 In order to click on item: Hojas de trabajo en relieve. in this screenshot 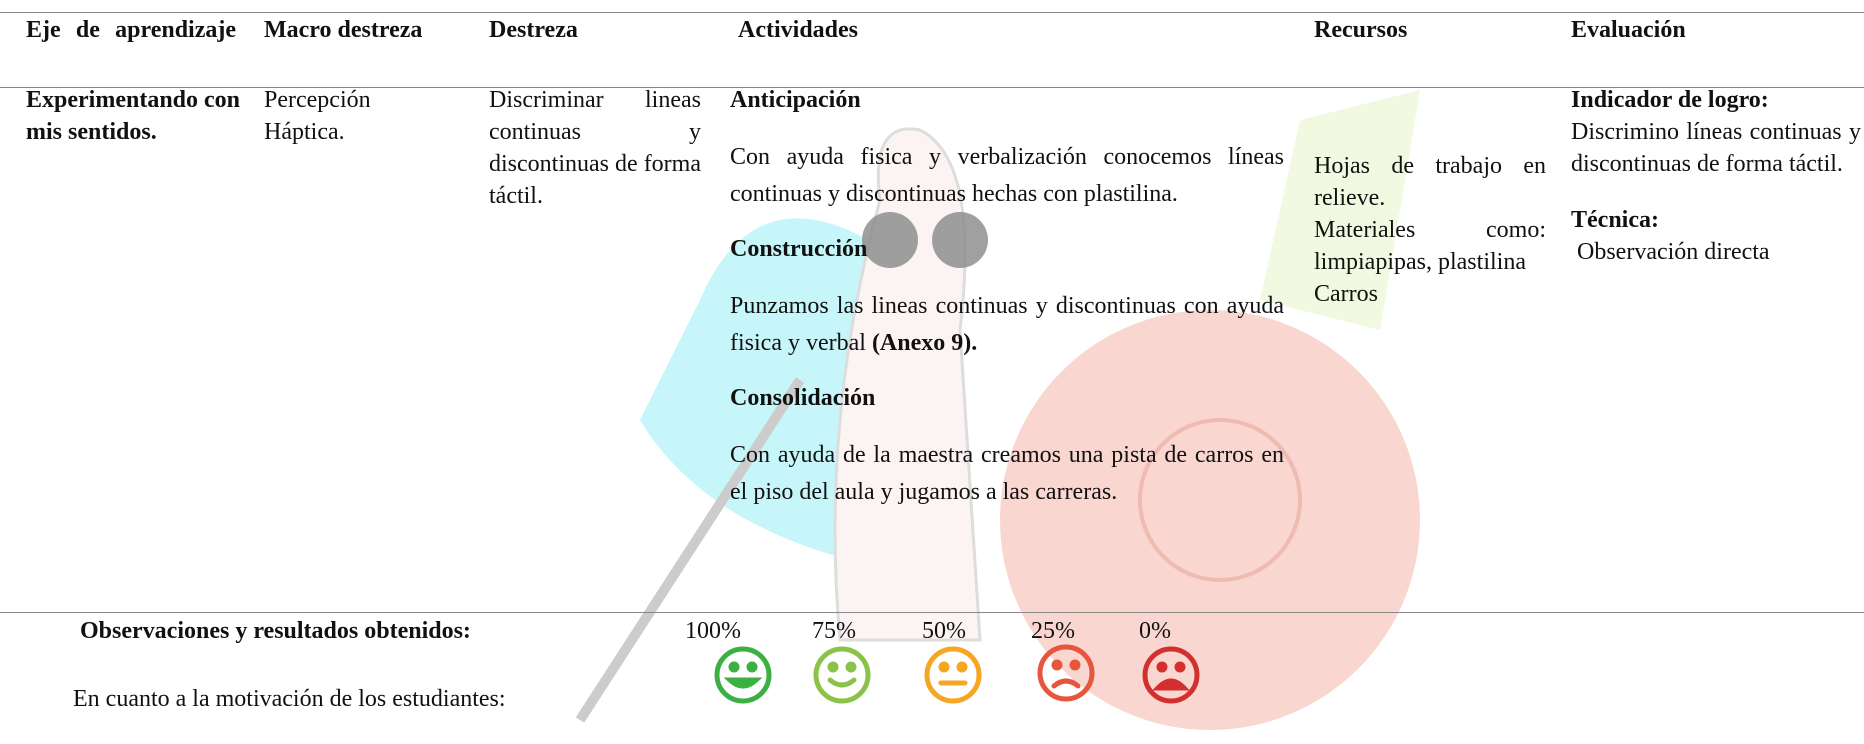, I will do `click(1430, 182)`.